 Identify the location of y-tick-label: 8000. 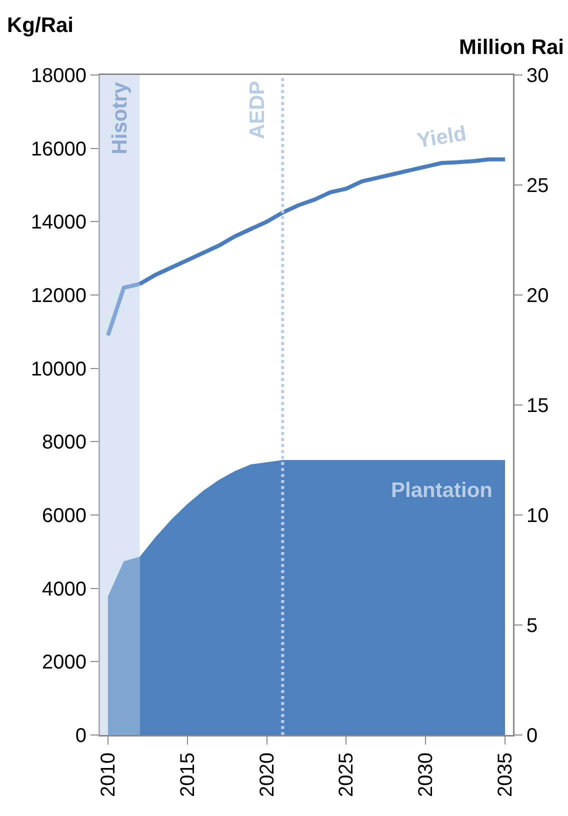
(64, 443).